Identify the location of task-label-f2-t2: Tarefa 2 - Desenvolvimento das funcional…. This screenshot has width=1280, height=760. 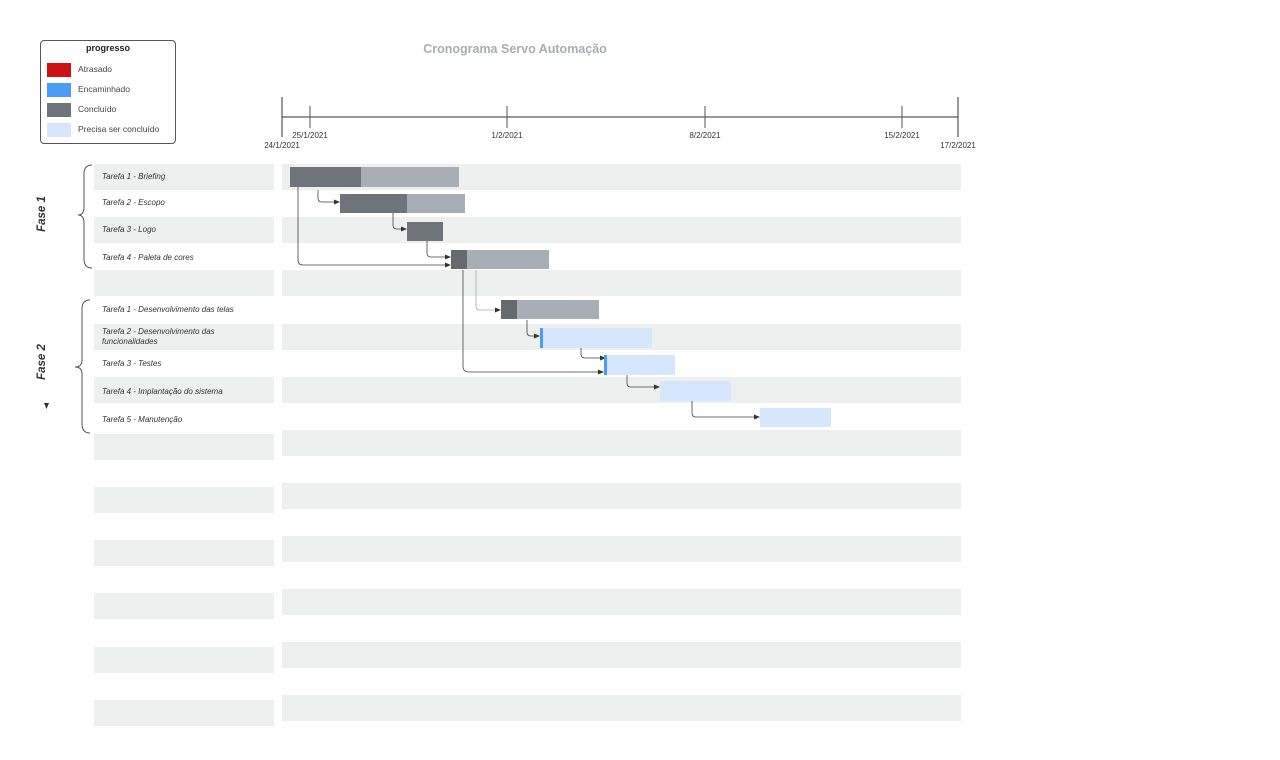
(158, 336).